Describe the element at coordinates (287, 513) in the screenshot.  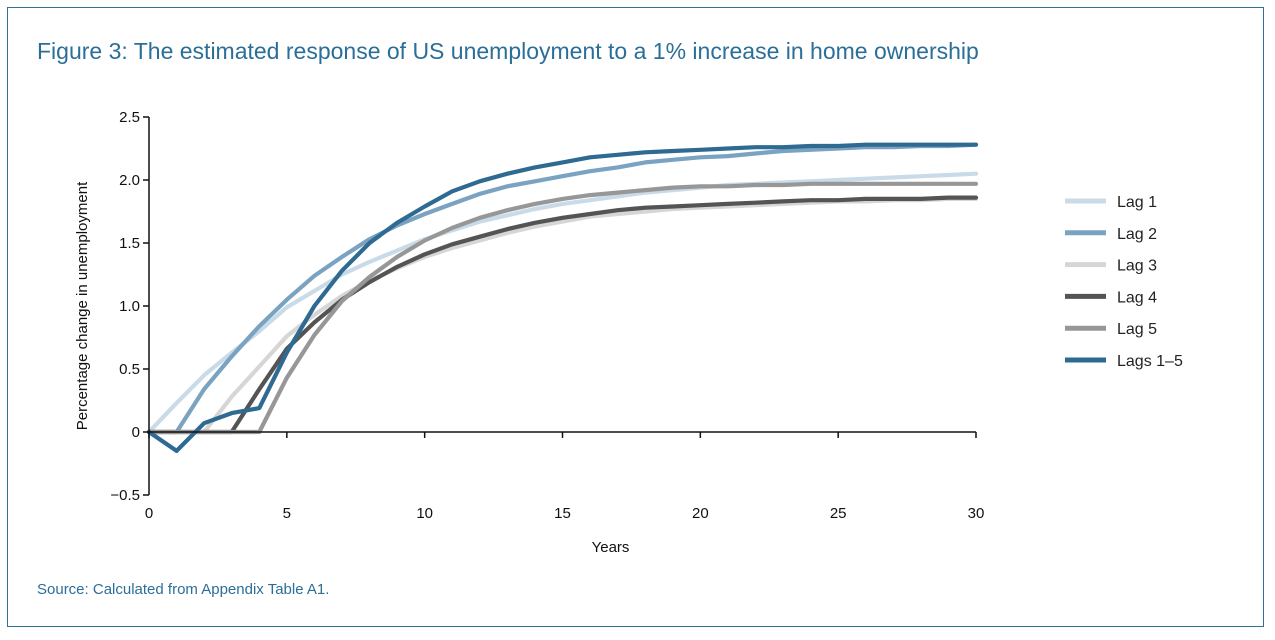
I see `x-tick-label: 5` at that location.